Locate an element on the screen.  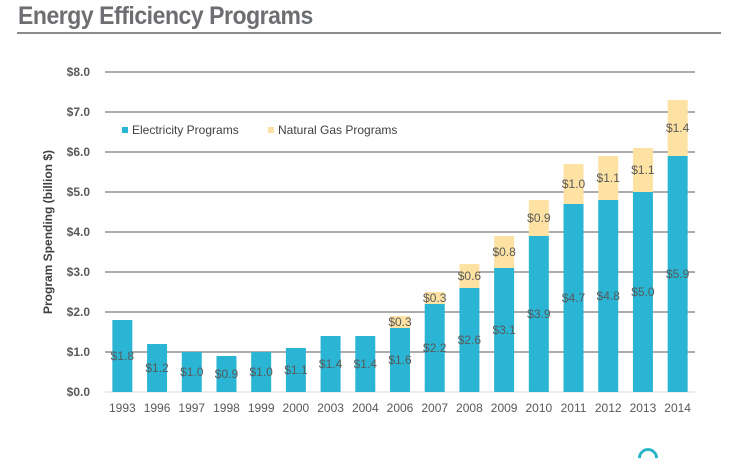
legend-label-natural-gas: Natural Gas Programs is located at coordinates (337, 130).